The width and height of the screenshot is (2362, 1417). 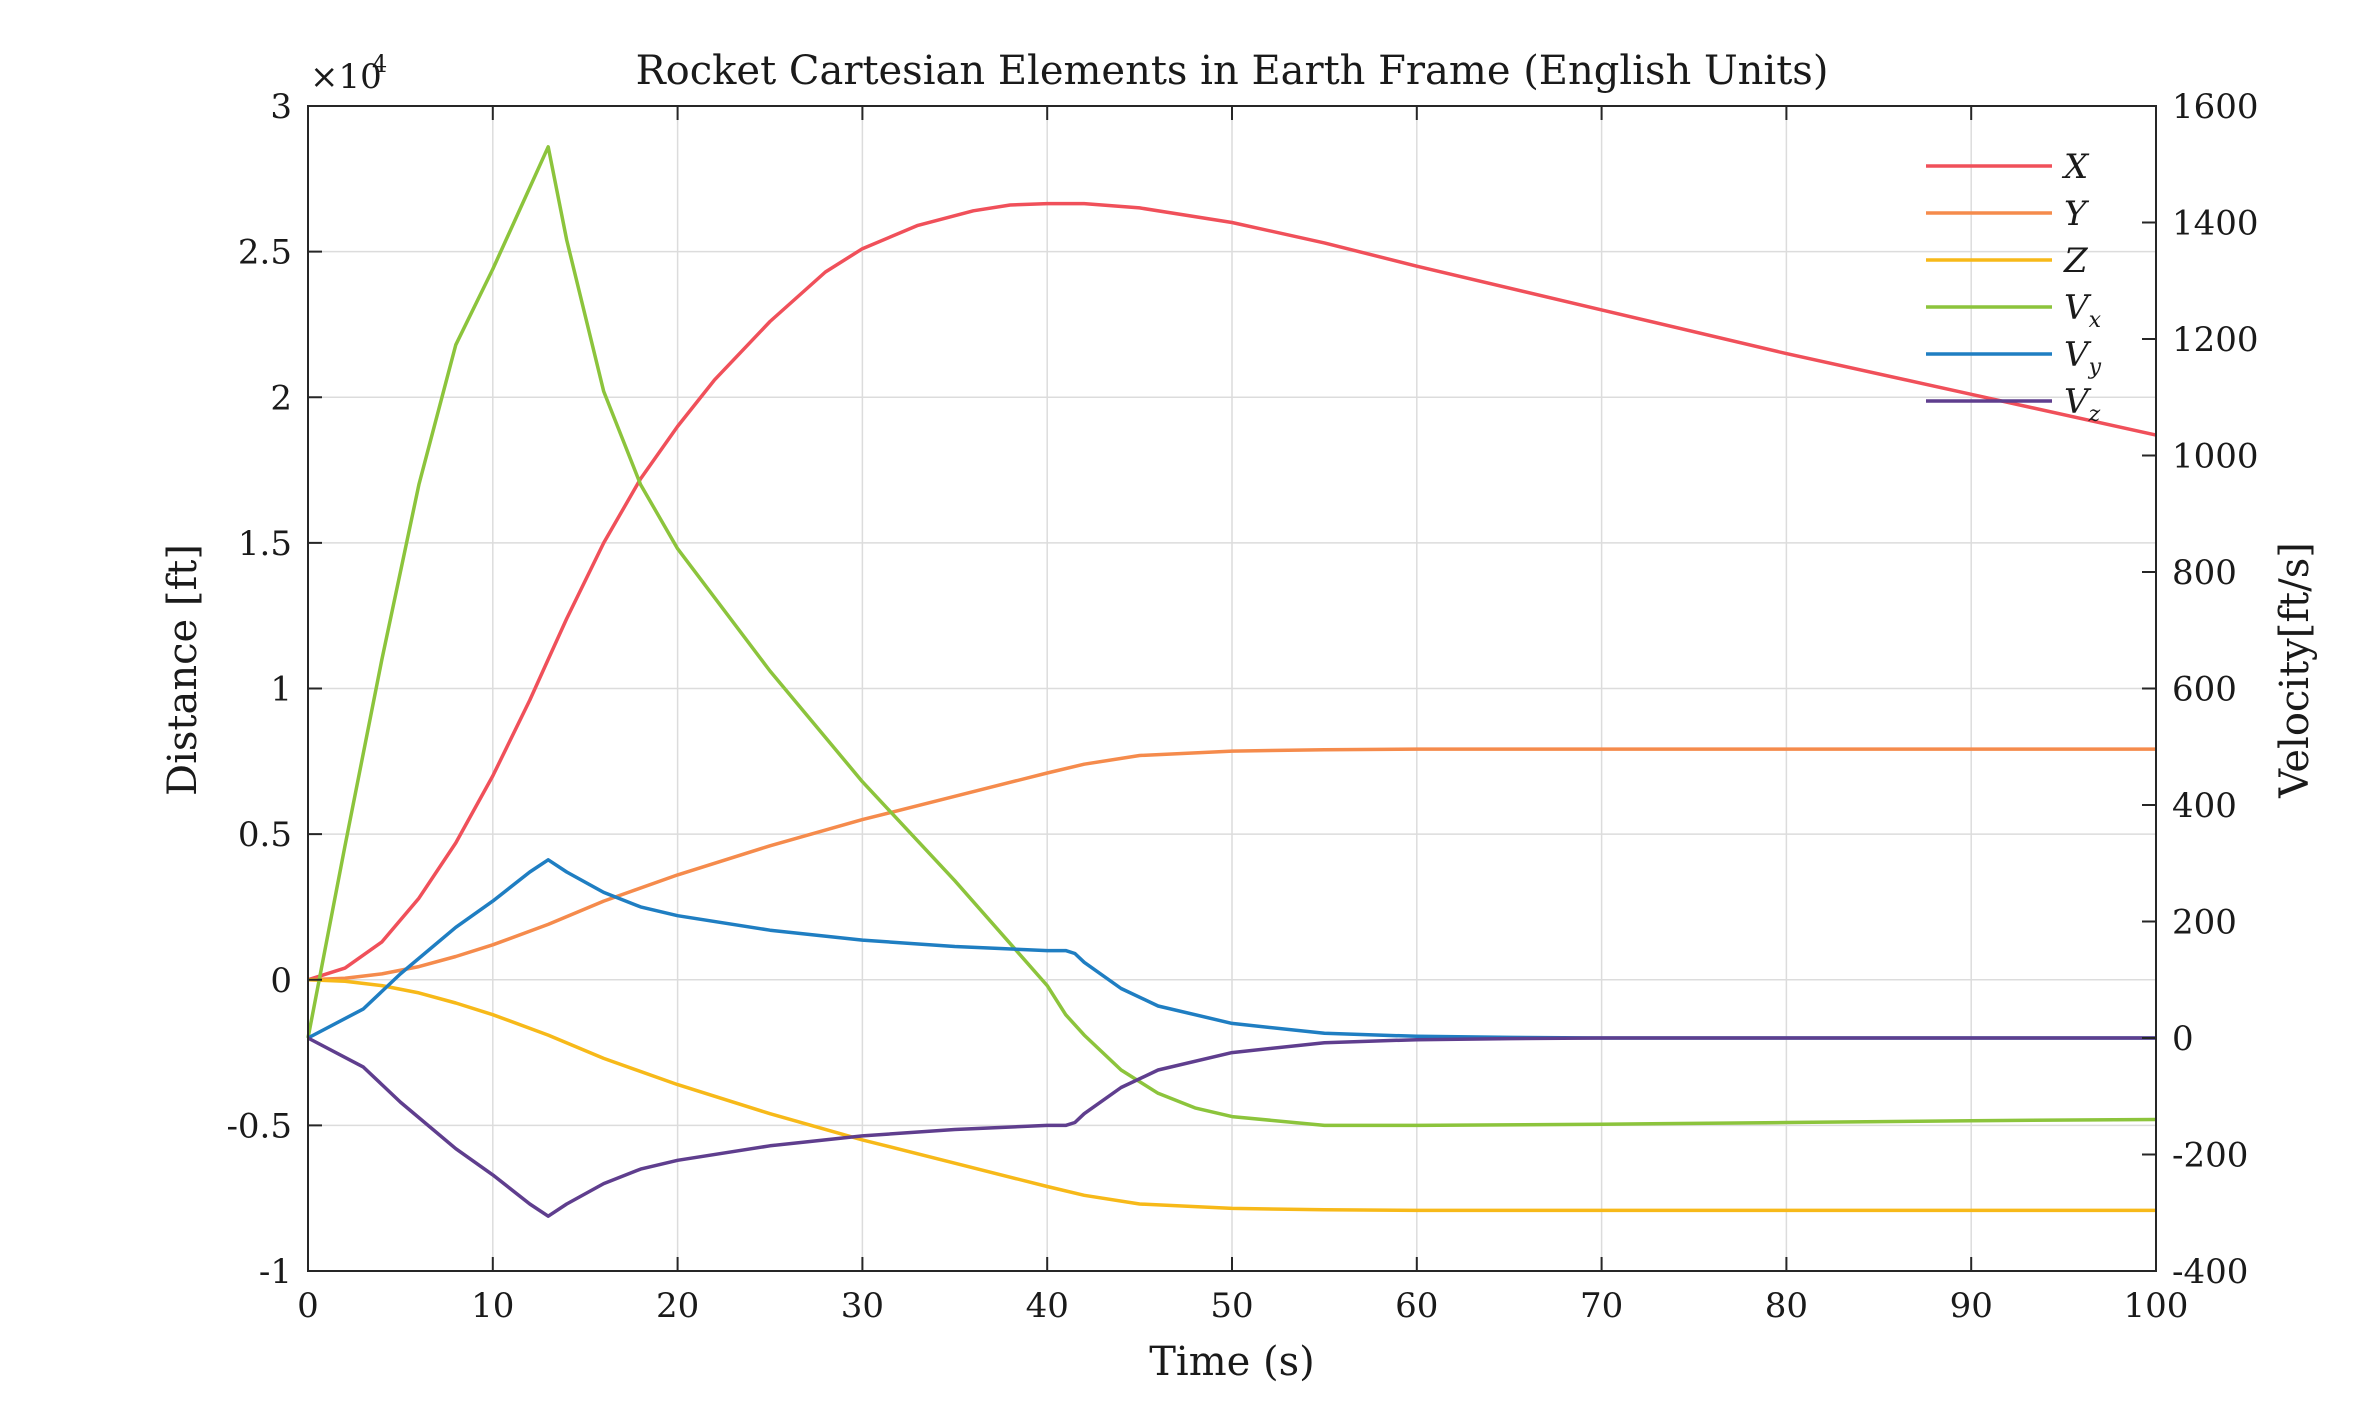 What do you see at coordinates (1231, 1127) in the screenshot?
I see `series-line-vz` at bounding box center [1231, 1127].